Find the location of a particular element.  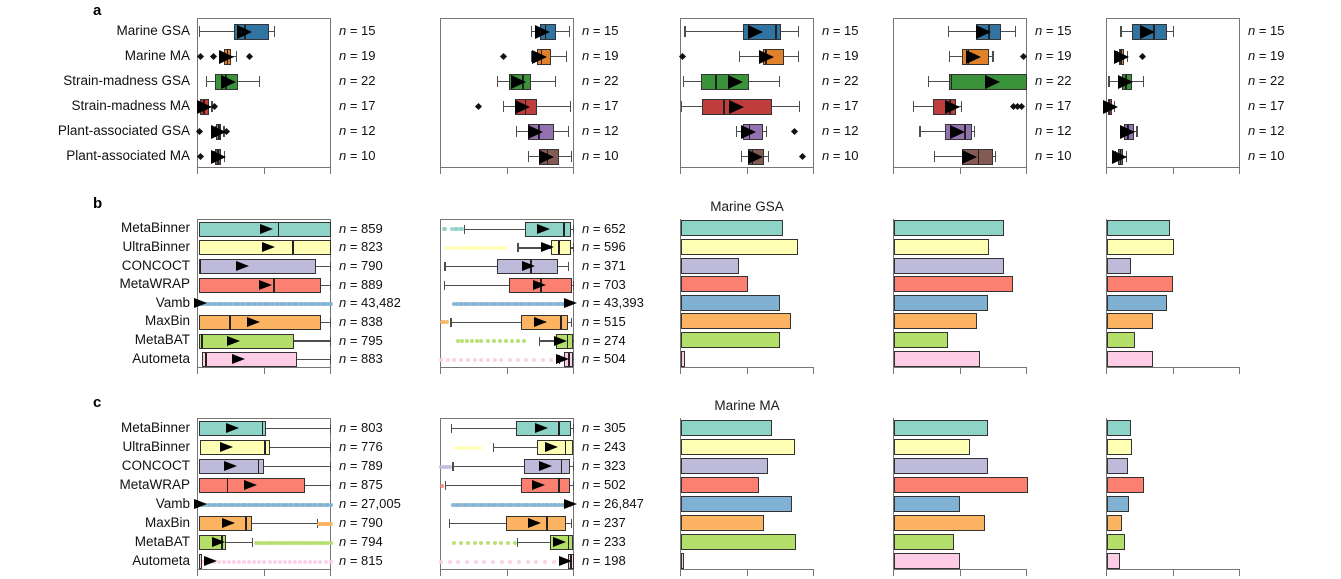

bar-concoct is located at coordinates (725, 465).